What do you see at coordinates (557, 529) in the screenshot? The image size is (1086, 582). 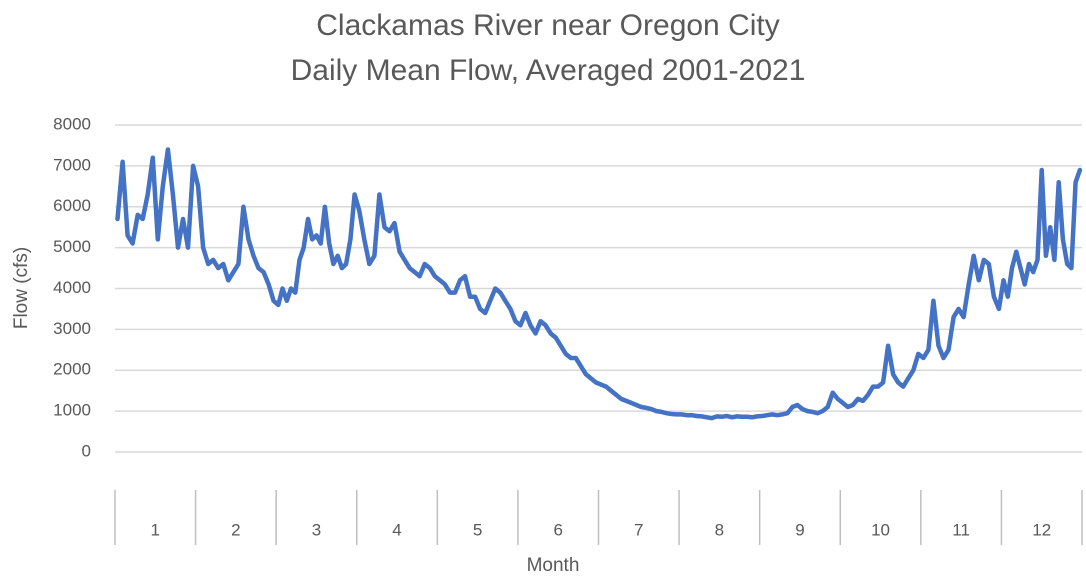 I see `x-tick-label: 6` at bounding box center [557, 529].